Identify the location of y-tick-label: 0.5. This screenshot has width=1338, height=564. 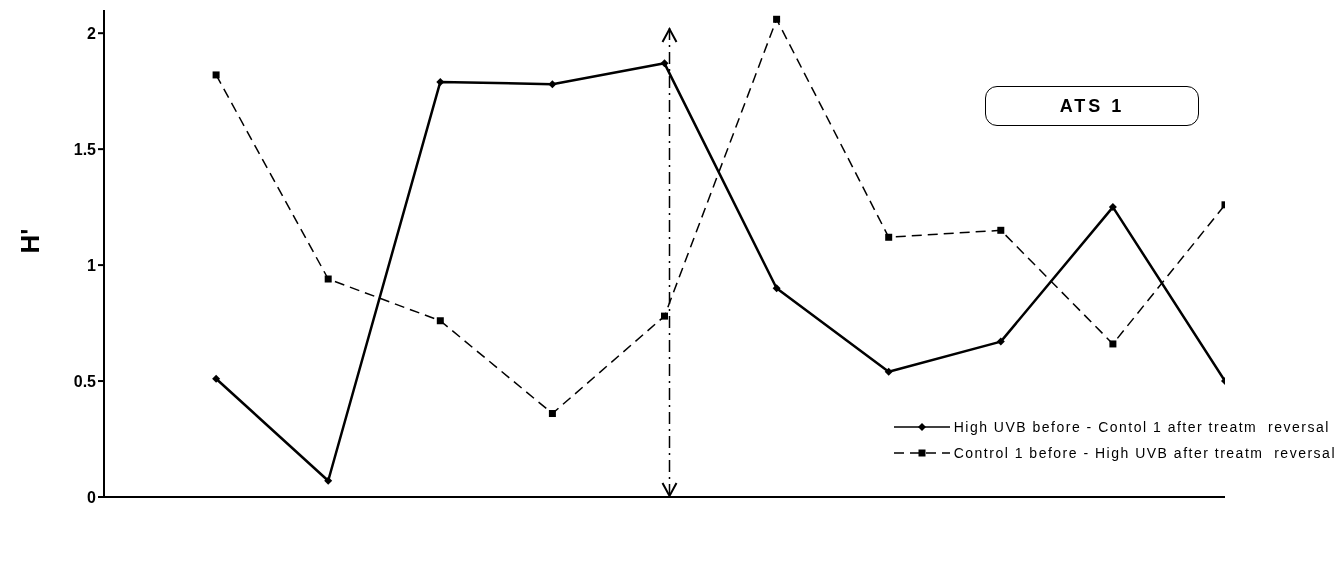
(85, 381).